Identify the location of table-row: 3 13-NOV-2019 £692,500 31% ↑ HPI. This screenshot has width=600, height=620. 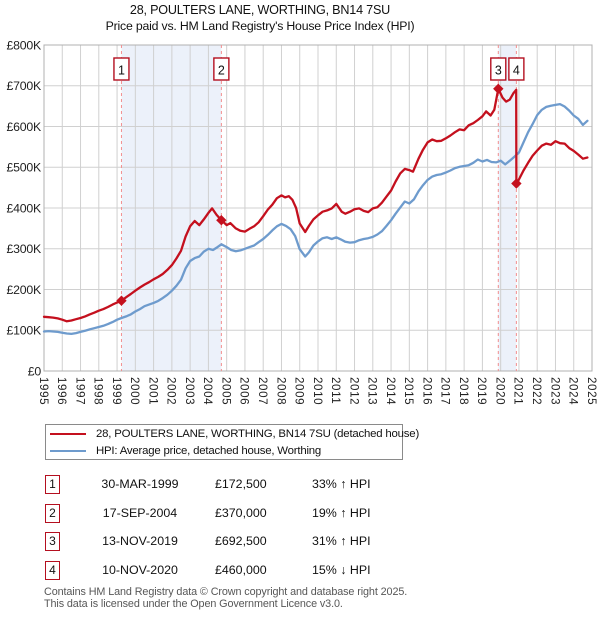
(315, 542).